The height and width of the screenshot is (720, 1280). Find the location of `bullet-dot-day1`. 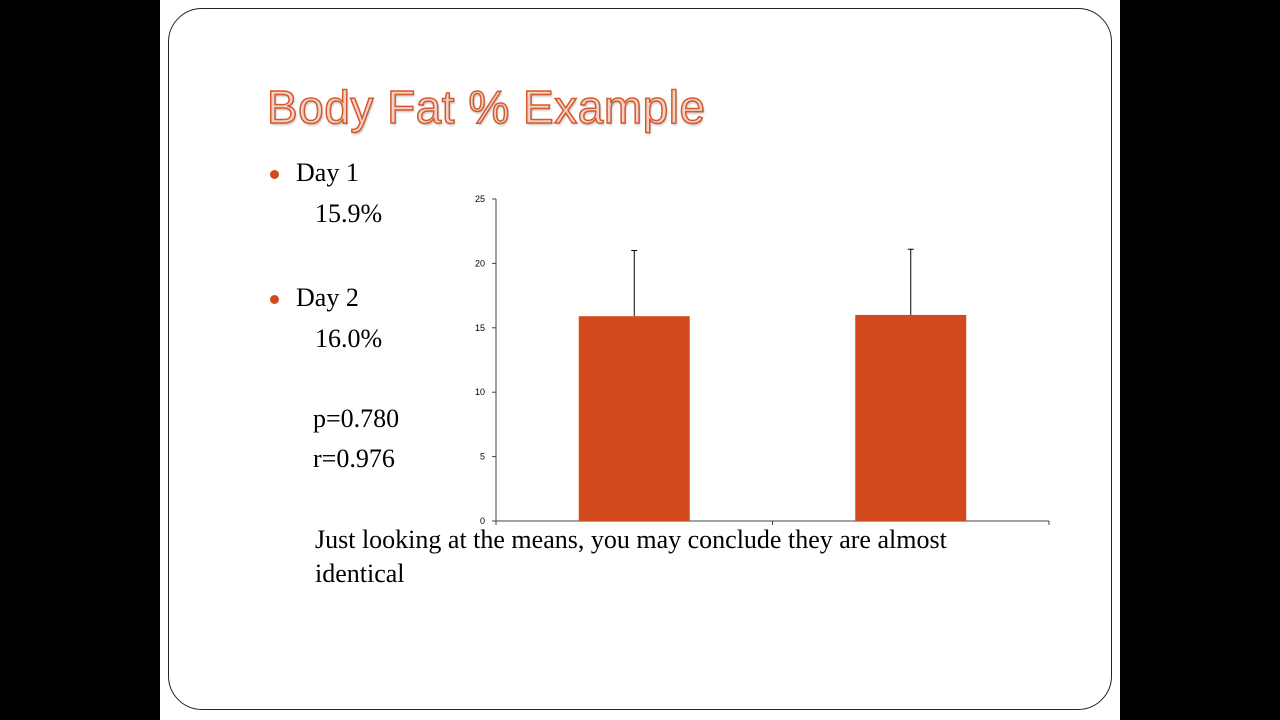

bullet-dot-day1 is located at coordinates (274, 174).